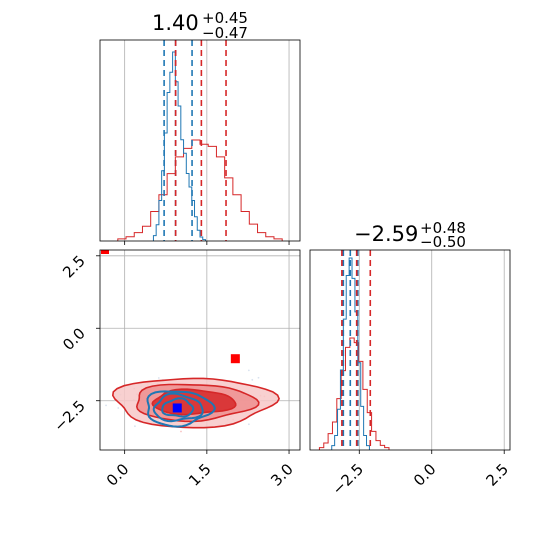 The image size is (550, 550). I want to click on joint-ytick-label: 2.5, so click(74, 267).